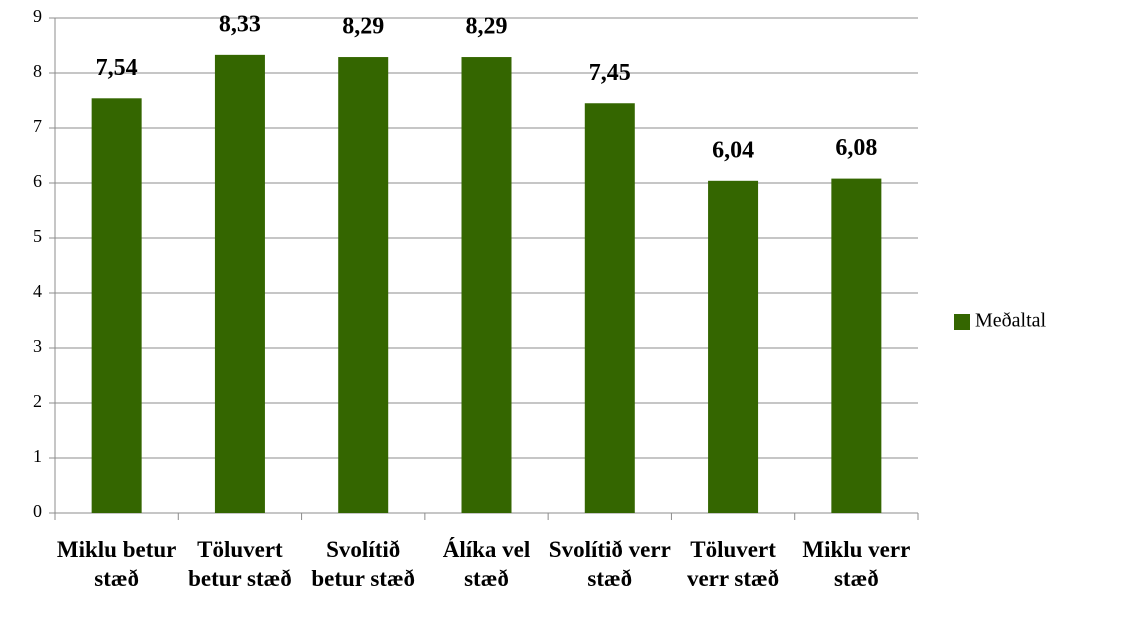 Image resolution: width=1121 pixels, height=632 pixels. I want to click on value-label: 8,33, so click(240, 24).